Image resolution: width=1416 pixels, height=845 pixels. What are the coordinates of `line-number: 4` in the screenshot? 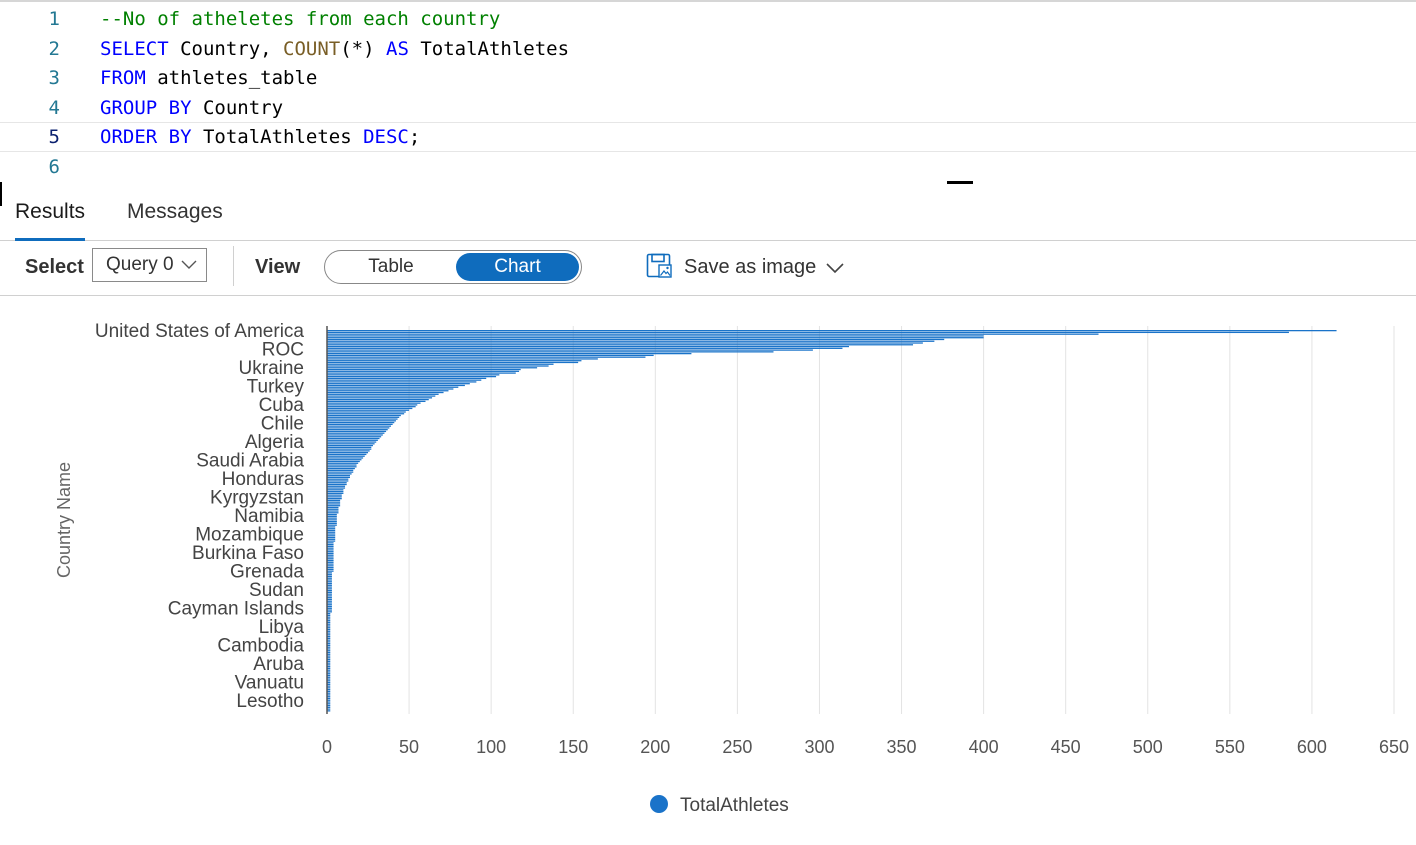 It's located at (54, 107).